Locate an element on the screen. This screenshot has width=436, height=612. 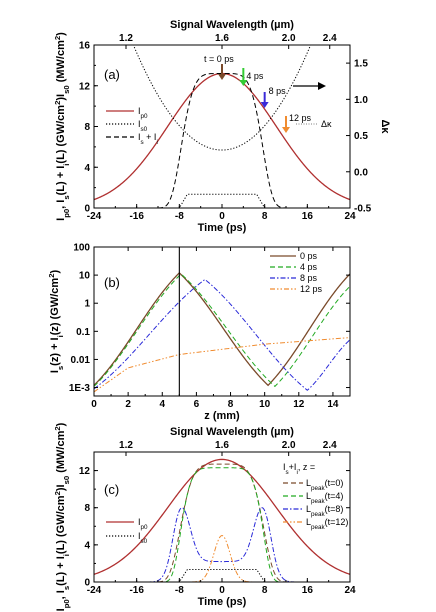
y-tick-label: 1E-3 is located at coordinates (80, 388).